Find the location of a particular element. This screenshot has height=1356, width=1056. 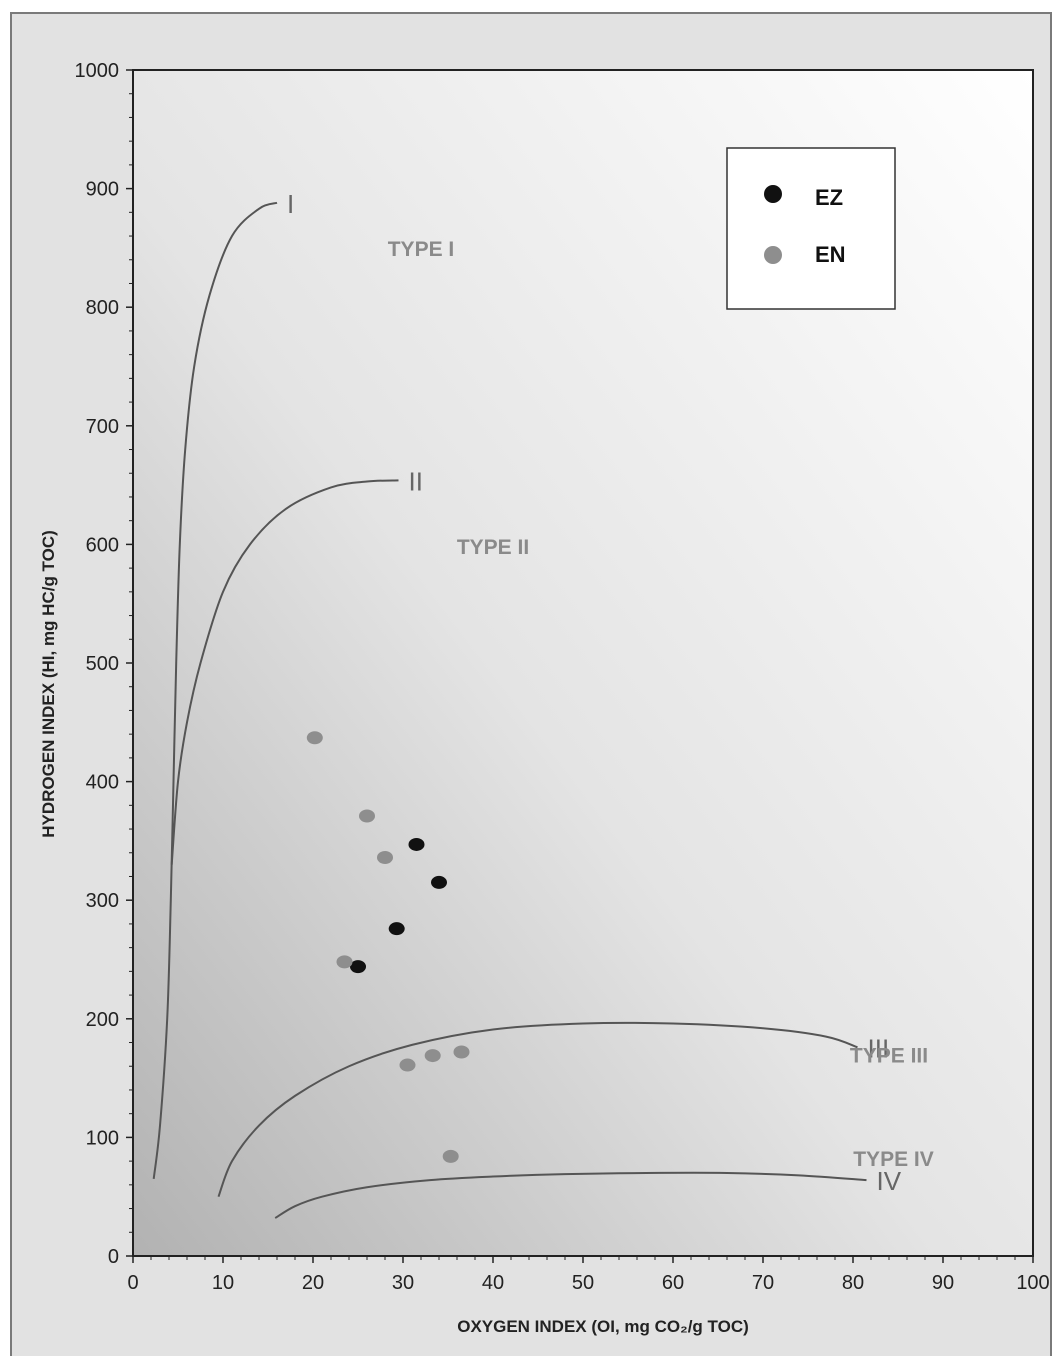

y-tick-label: 0 is located at coordinates (113, 1257).